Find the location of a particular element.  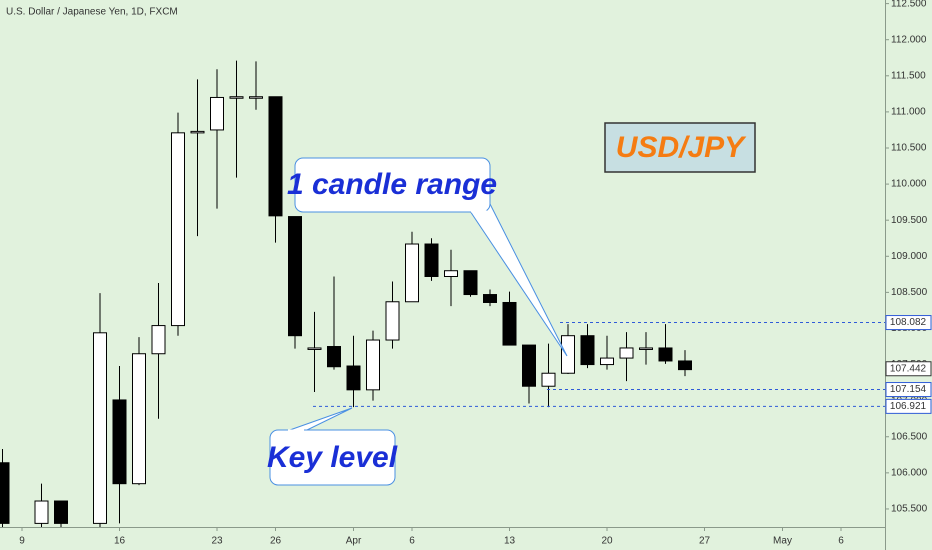

last-price-label: 107.442 is located at coordinates (908, 368).